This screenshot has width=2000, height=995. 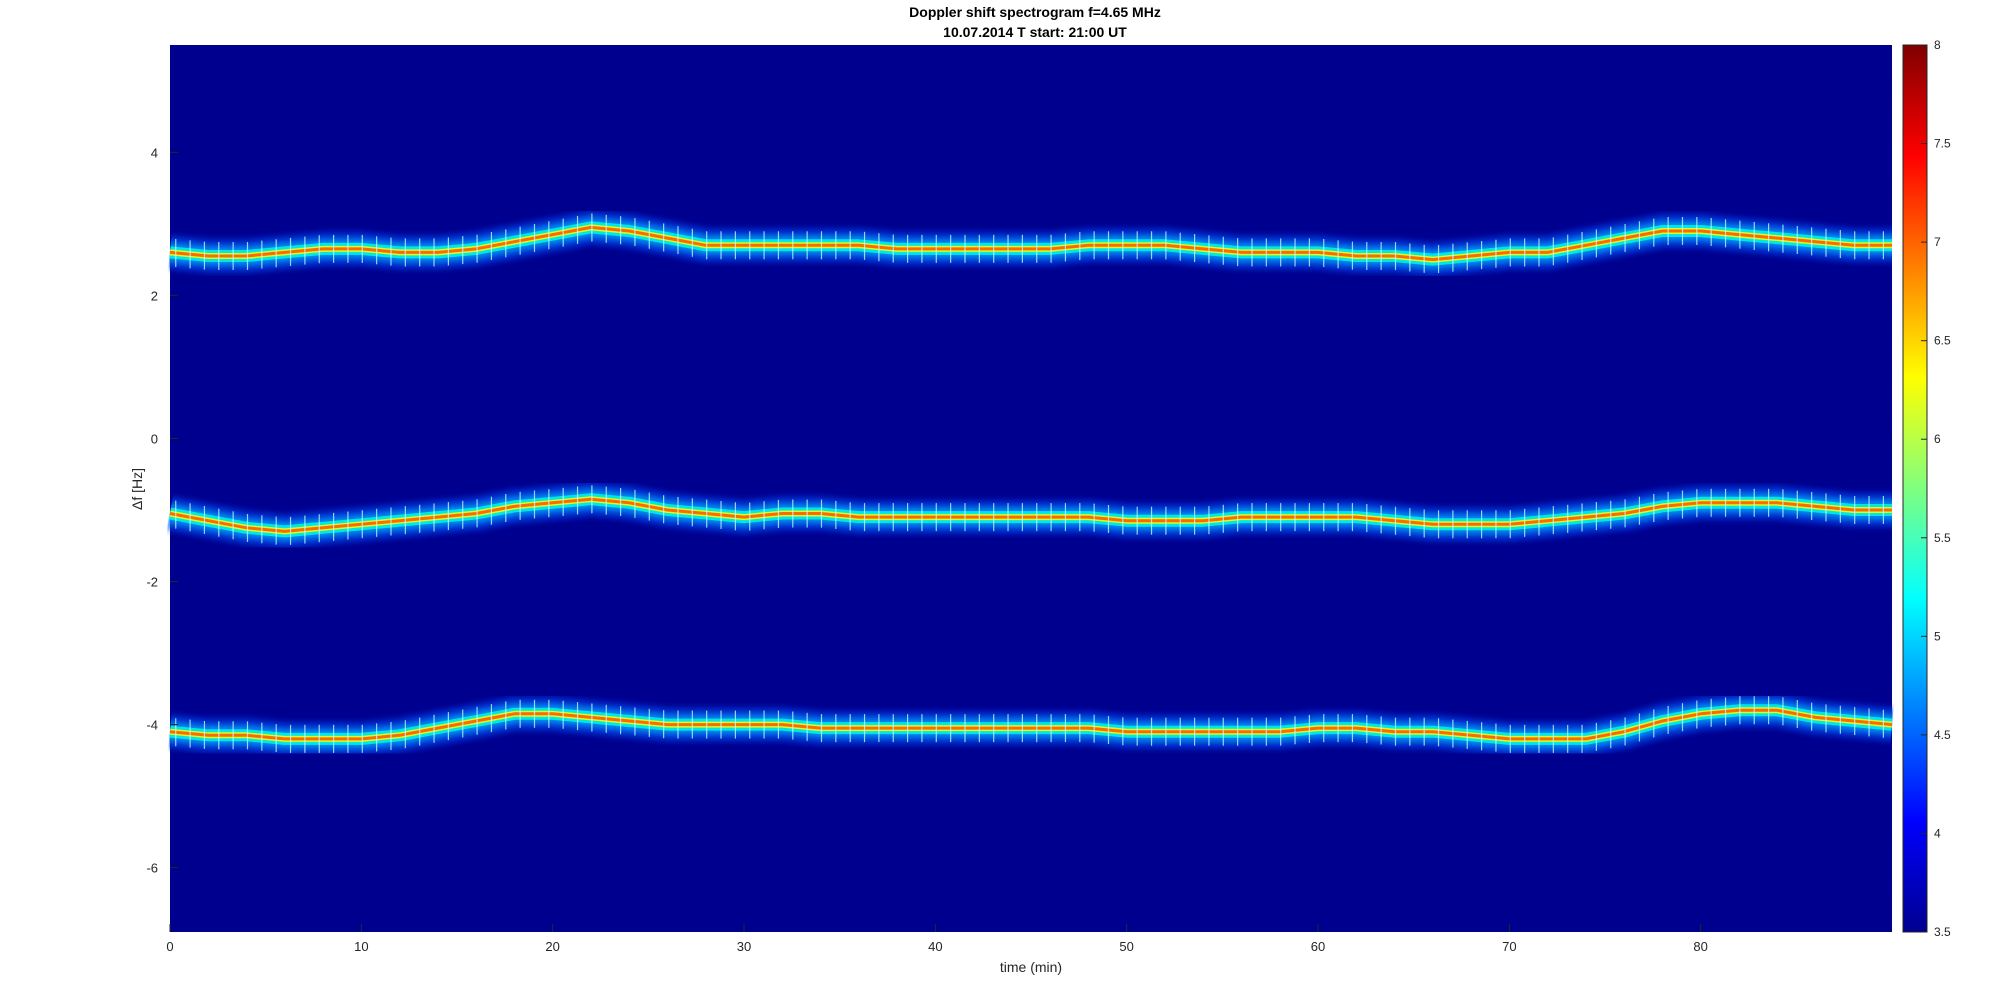 I want to click on x-tick-label: 0, so click(x=169, y=946).